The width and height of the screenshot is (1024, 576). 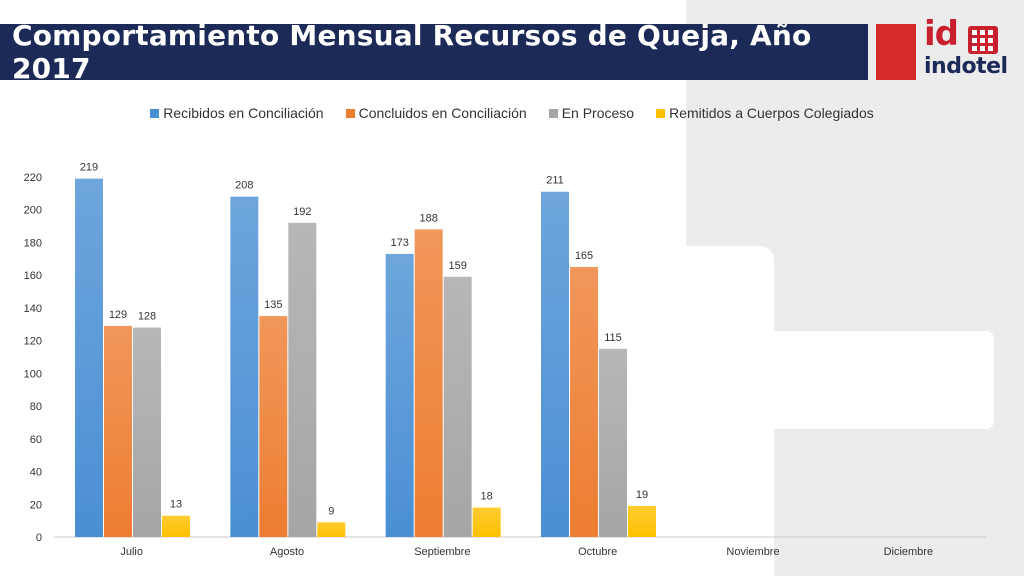 What do you see at coordinates (302, 212) in the screenshot?
I see `data-label: 192` at bounding box center [302, 212].